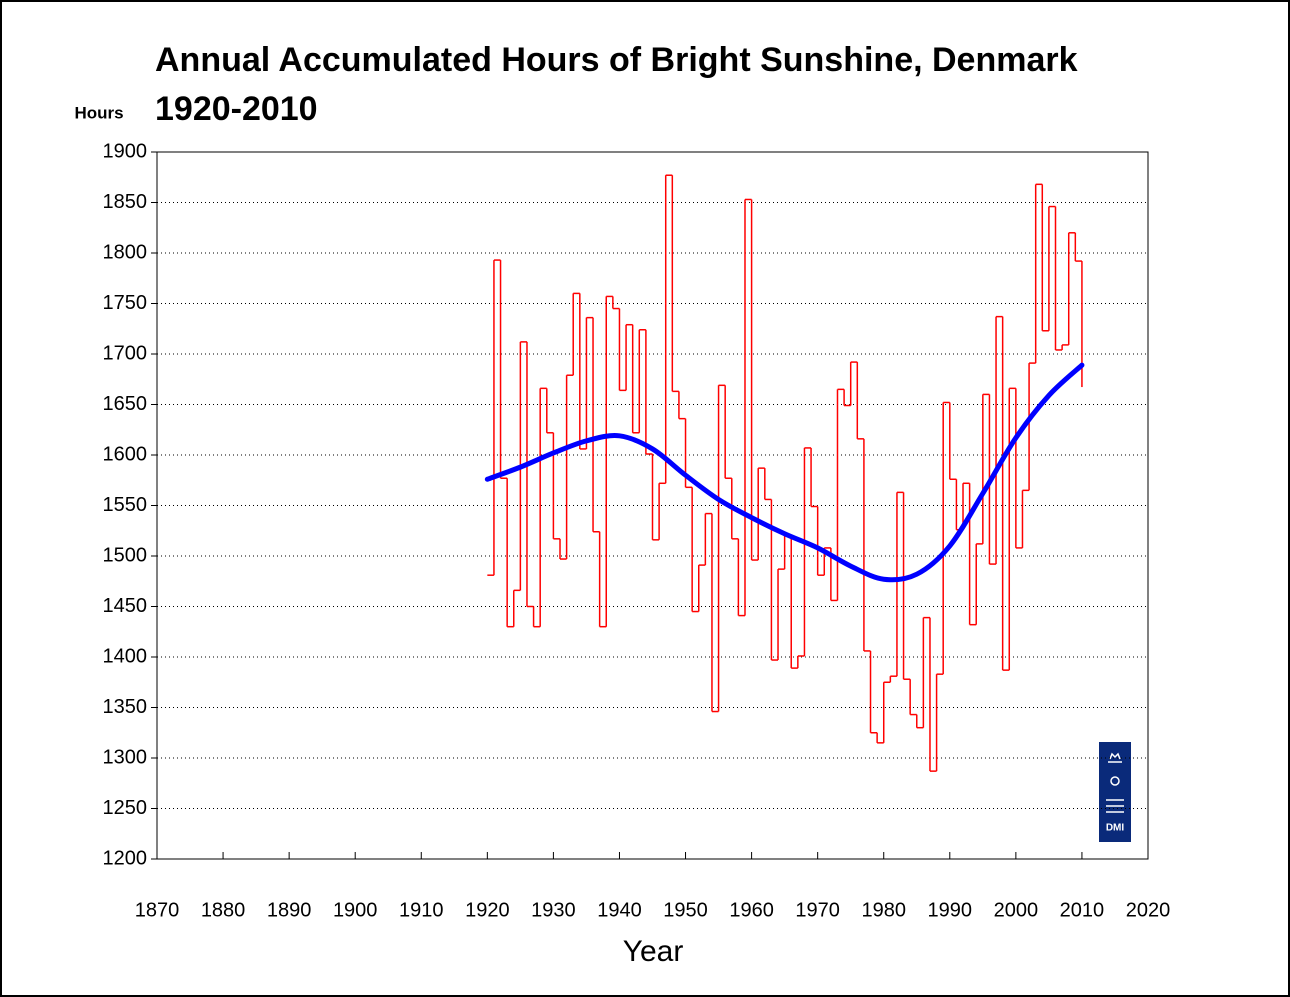  Describe the element at coordinates (125, 353) in the screenshot. I see `y-tick-label: 1700` at that location.